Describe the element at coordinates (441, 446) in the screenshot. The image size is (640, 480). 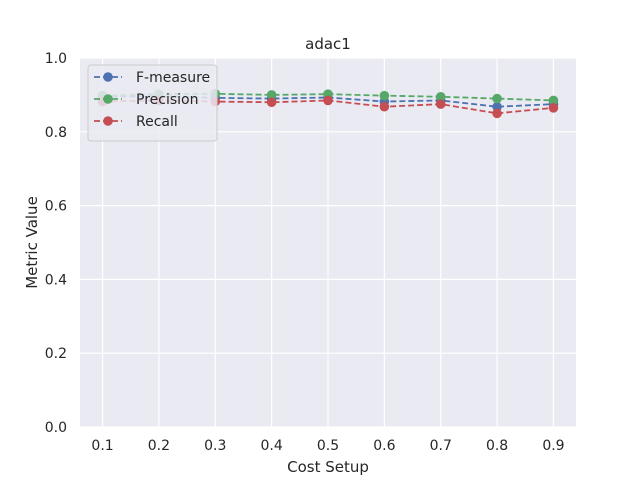
I see `x-tick-label: 0.7` at that location.